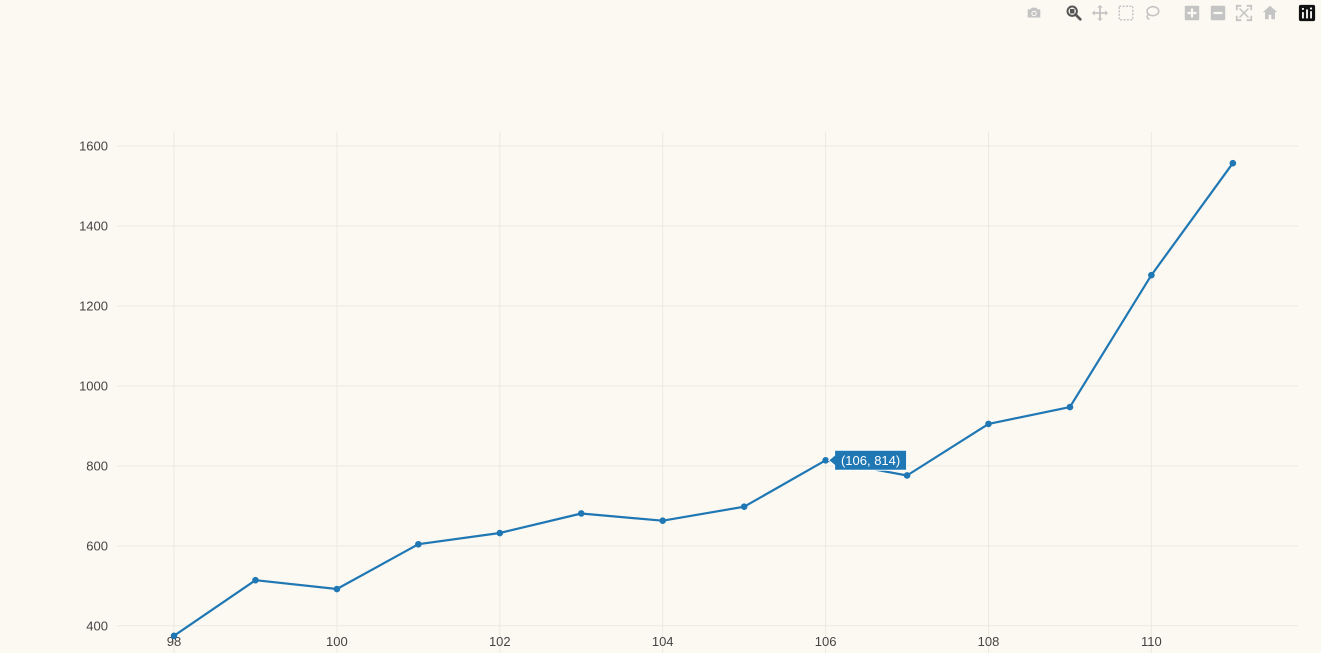 This screenshot has height=653, width=1321. I want to click on pan-icon, so click(1100, 13).